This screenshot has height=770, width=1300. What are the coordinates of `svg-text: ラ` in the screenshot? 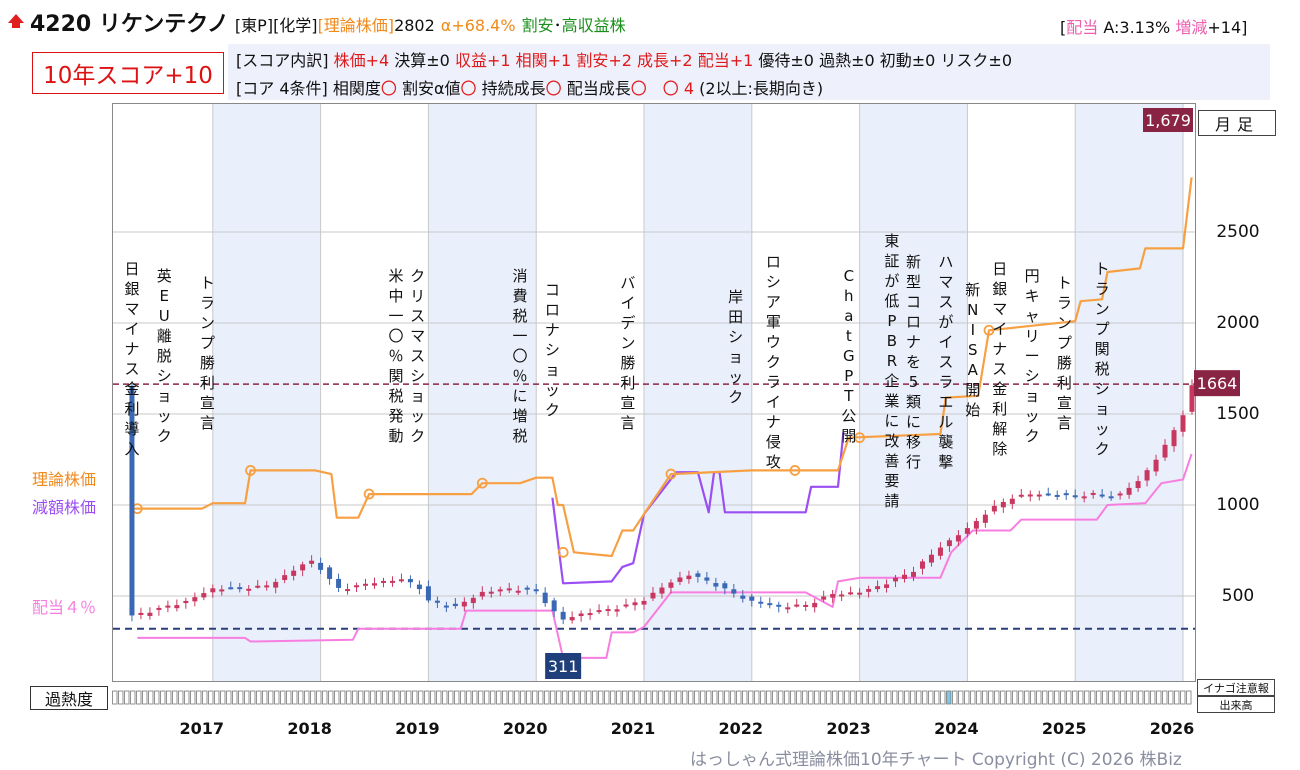 It's located at (1064, 303).